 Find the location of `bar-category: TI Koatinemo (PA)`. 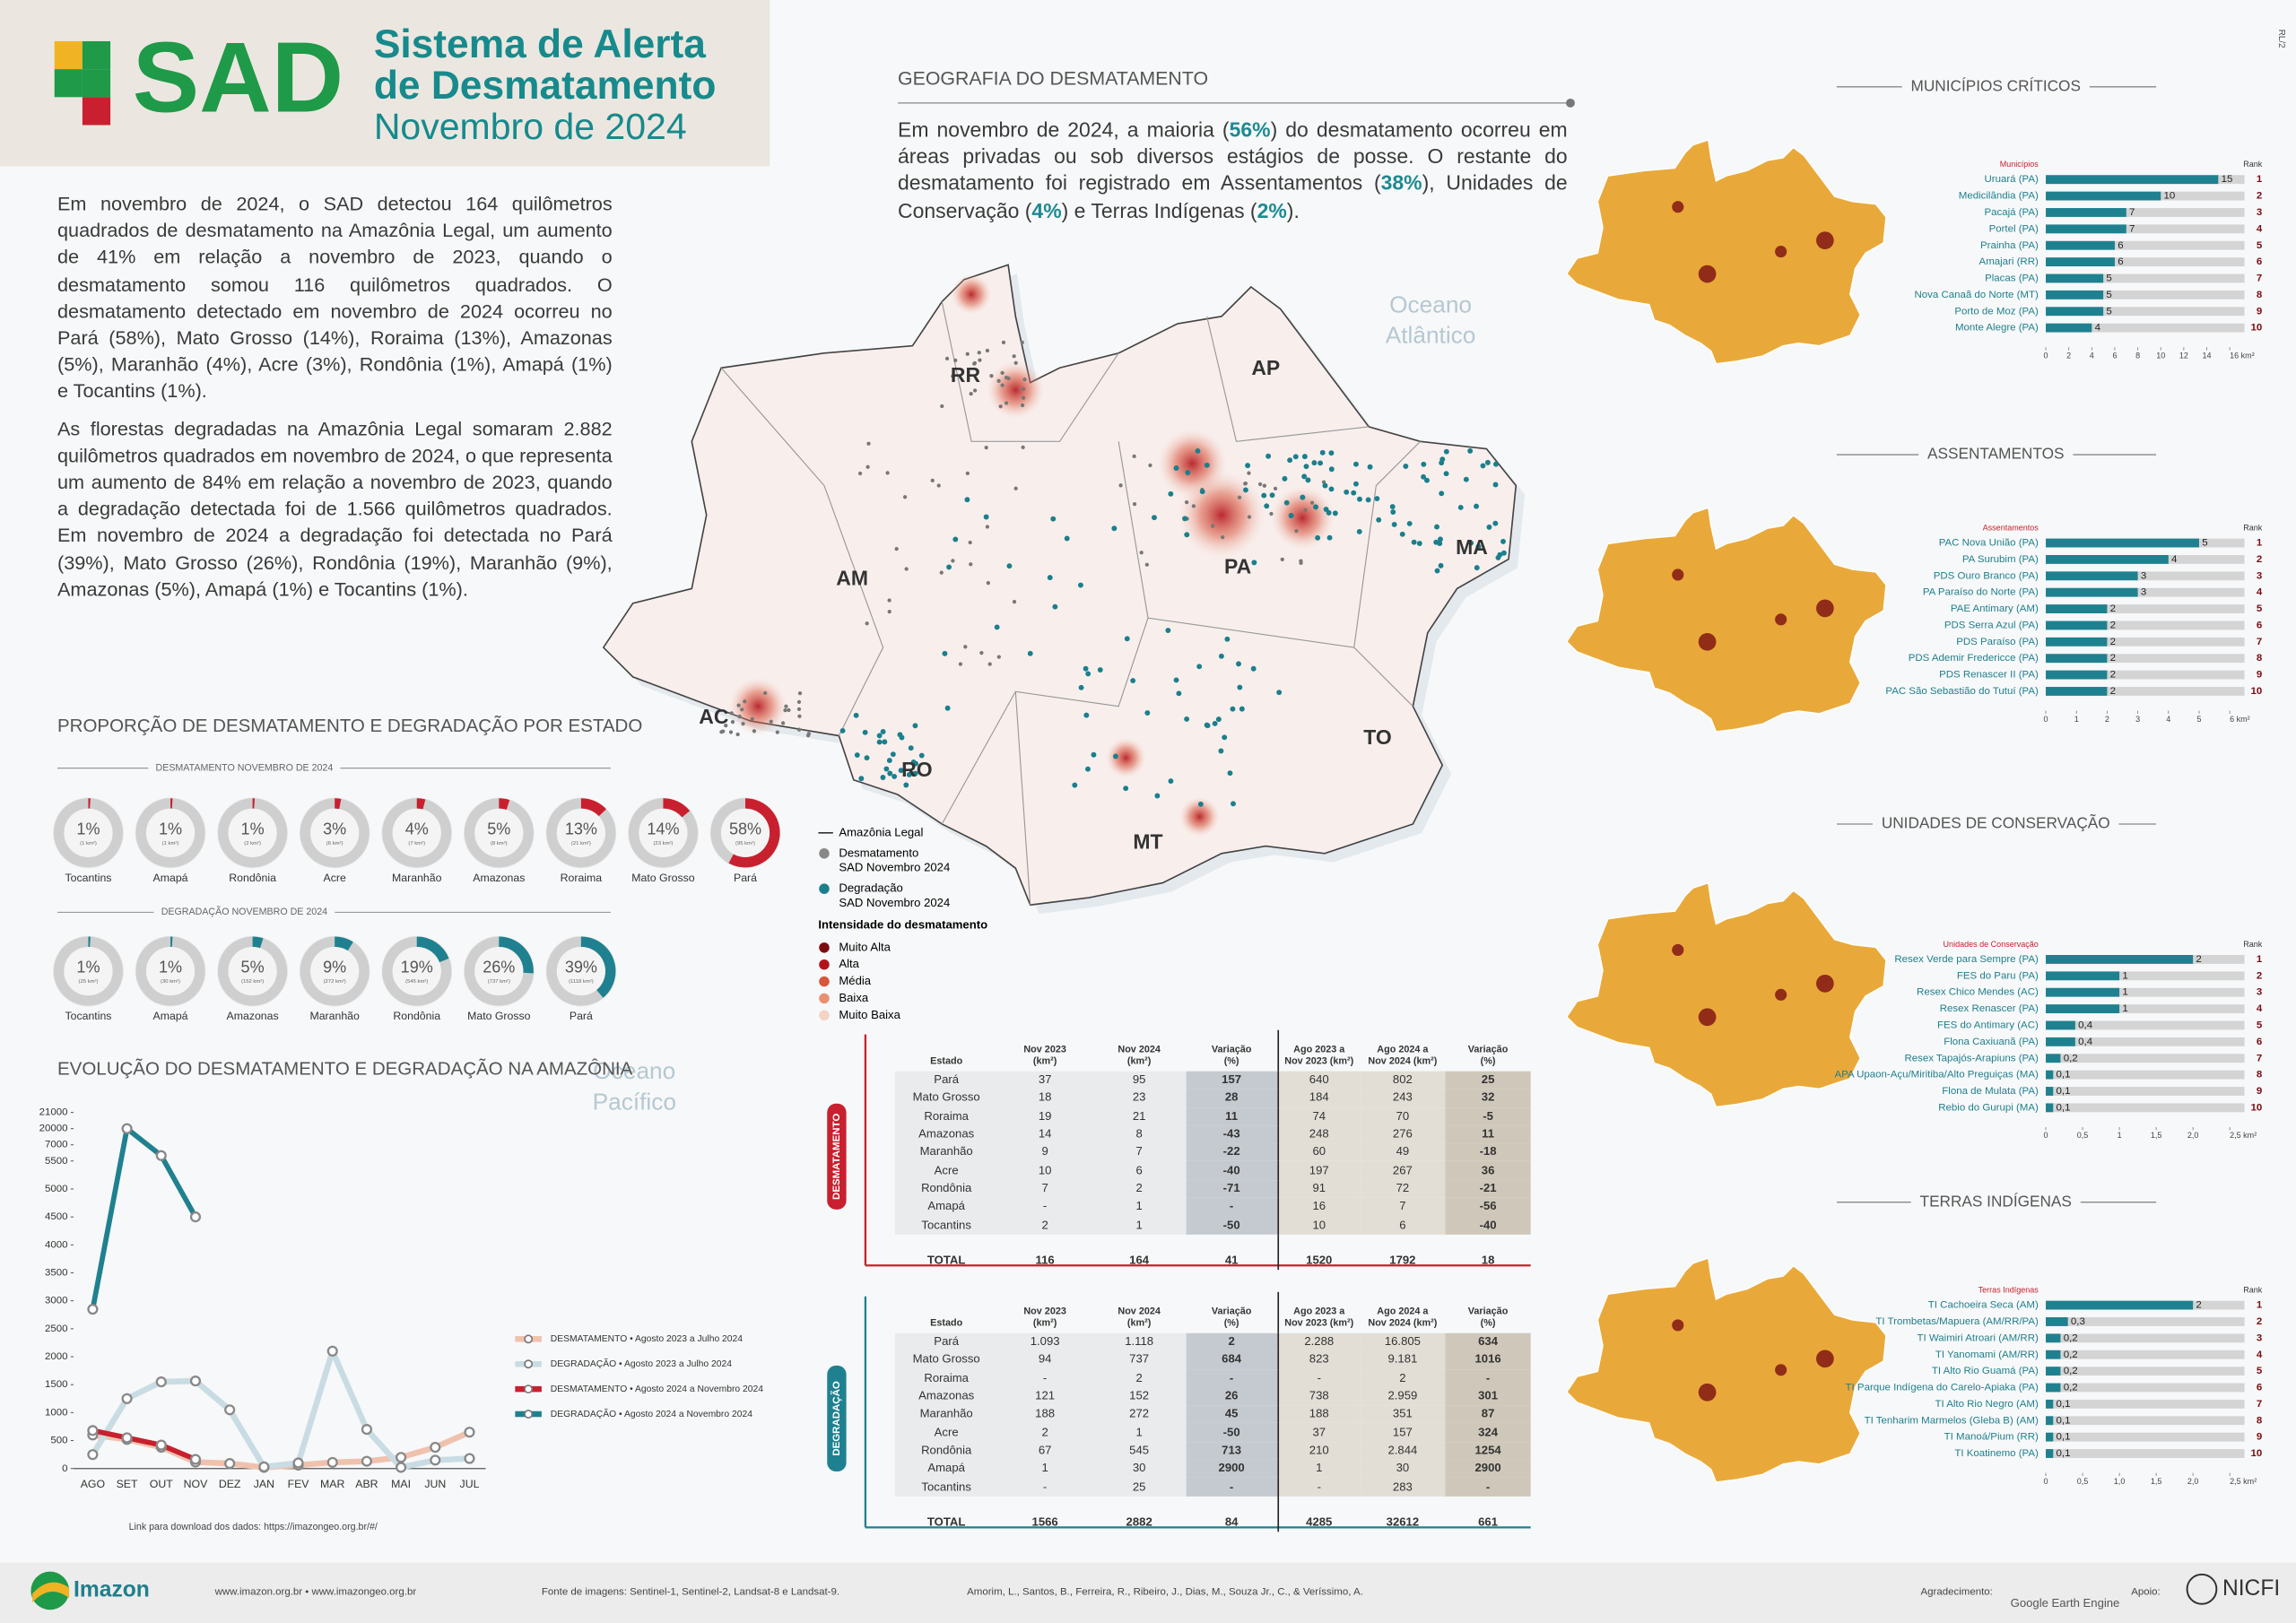

bar-category: TI Koatinemo (PA) is located at coordinates (1996, 1453).